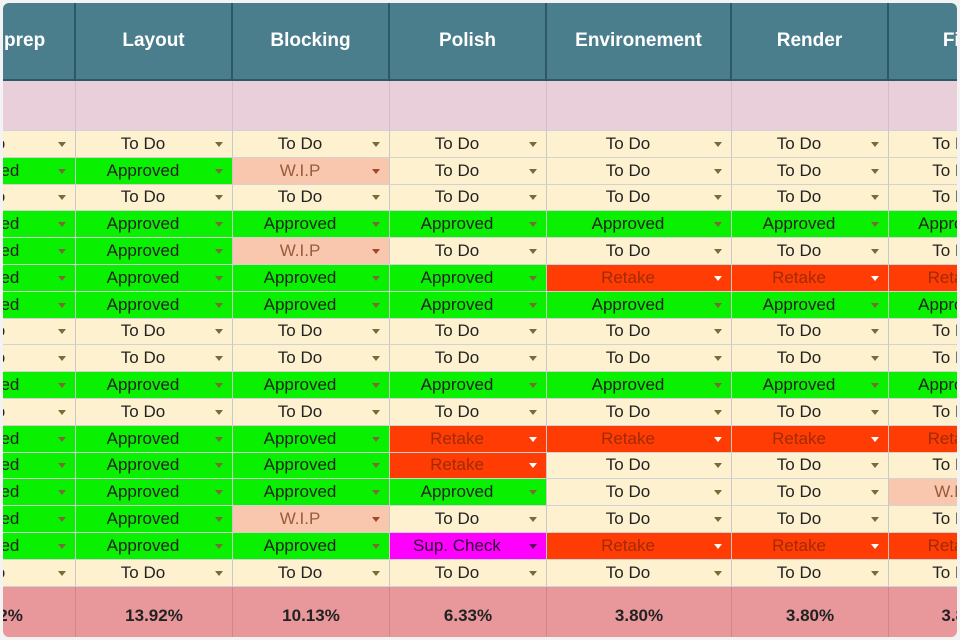 The height and width of the screenshot is (640, 960). I want to click on column-header: Blocking, so click(311, 42).